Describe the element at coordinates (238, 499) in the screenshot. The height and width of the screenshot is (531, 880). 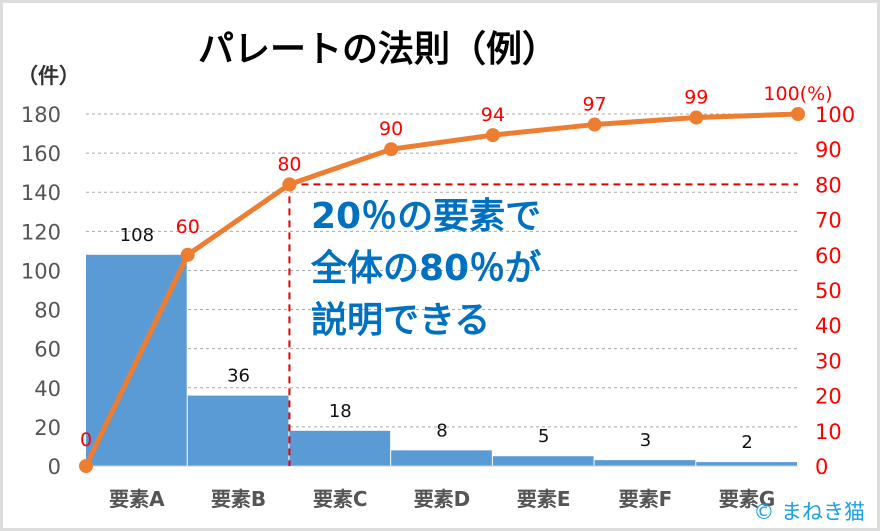
I see `category-label: 要素B` at that location.